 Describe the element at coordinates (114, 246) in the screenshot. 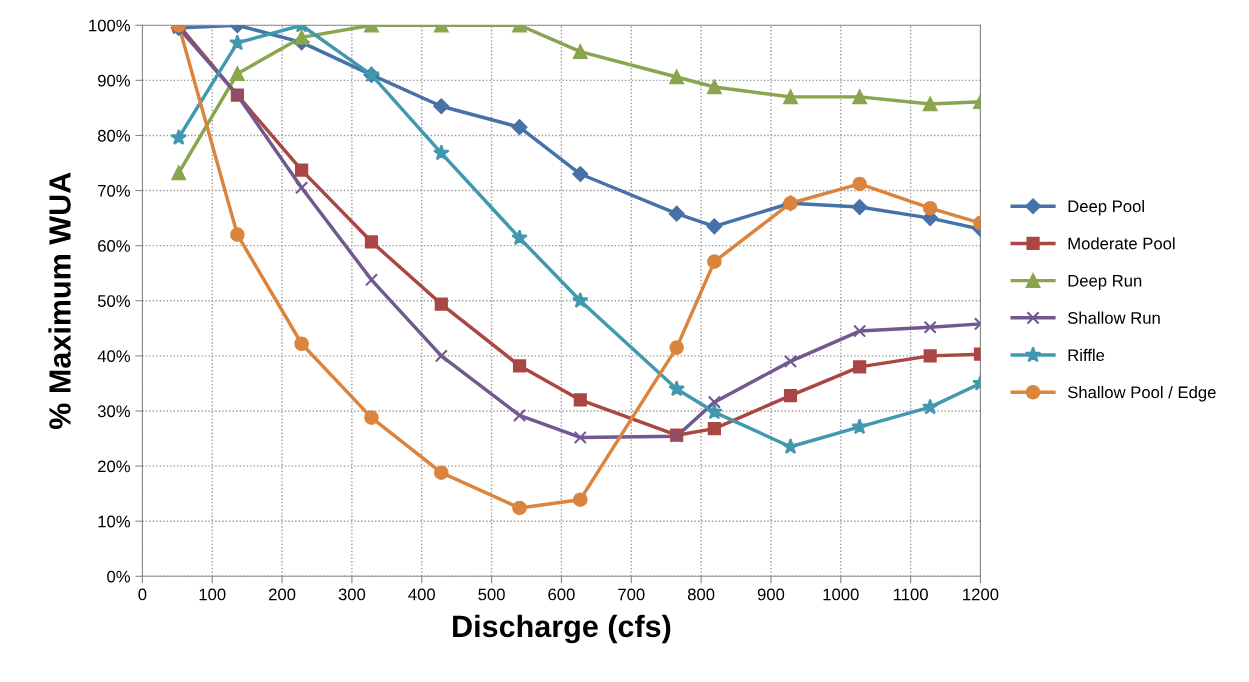

I see `y-tick-label: 60%` at that location.